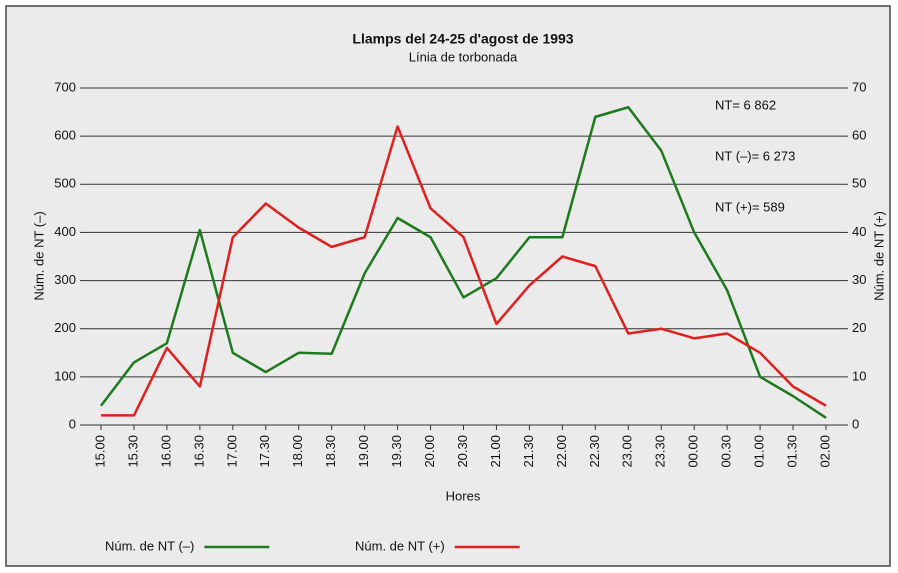  I want to click on y2-axis-label: Núm. de NT (+), so click(878, 256).